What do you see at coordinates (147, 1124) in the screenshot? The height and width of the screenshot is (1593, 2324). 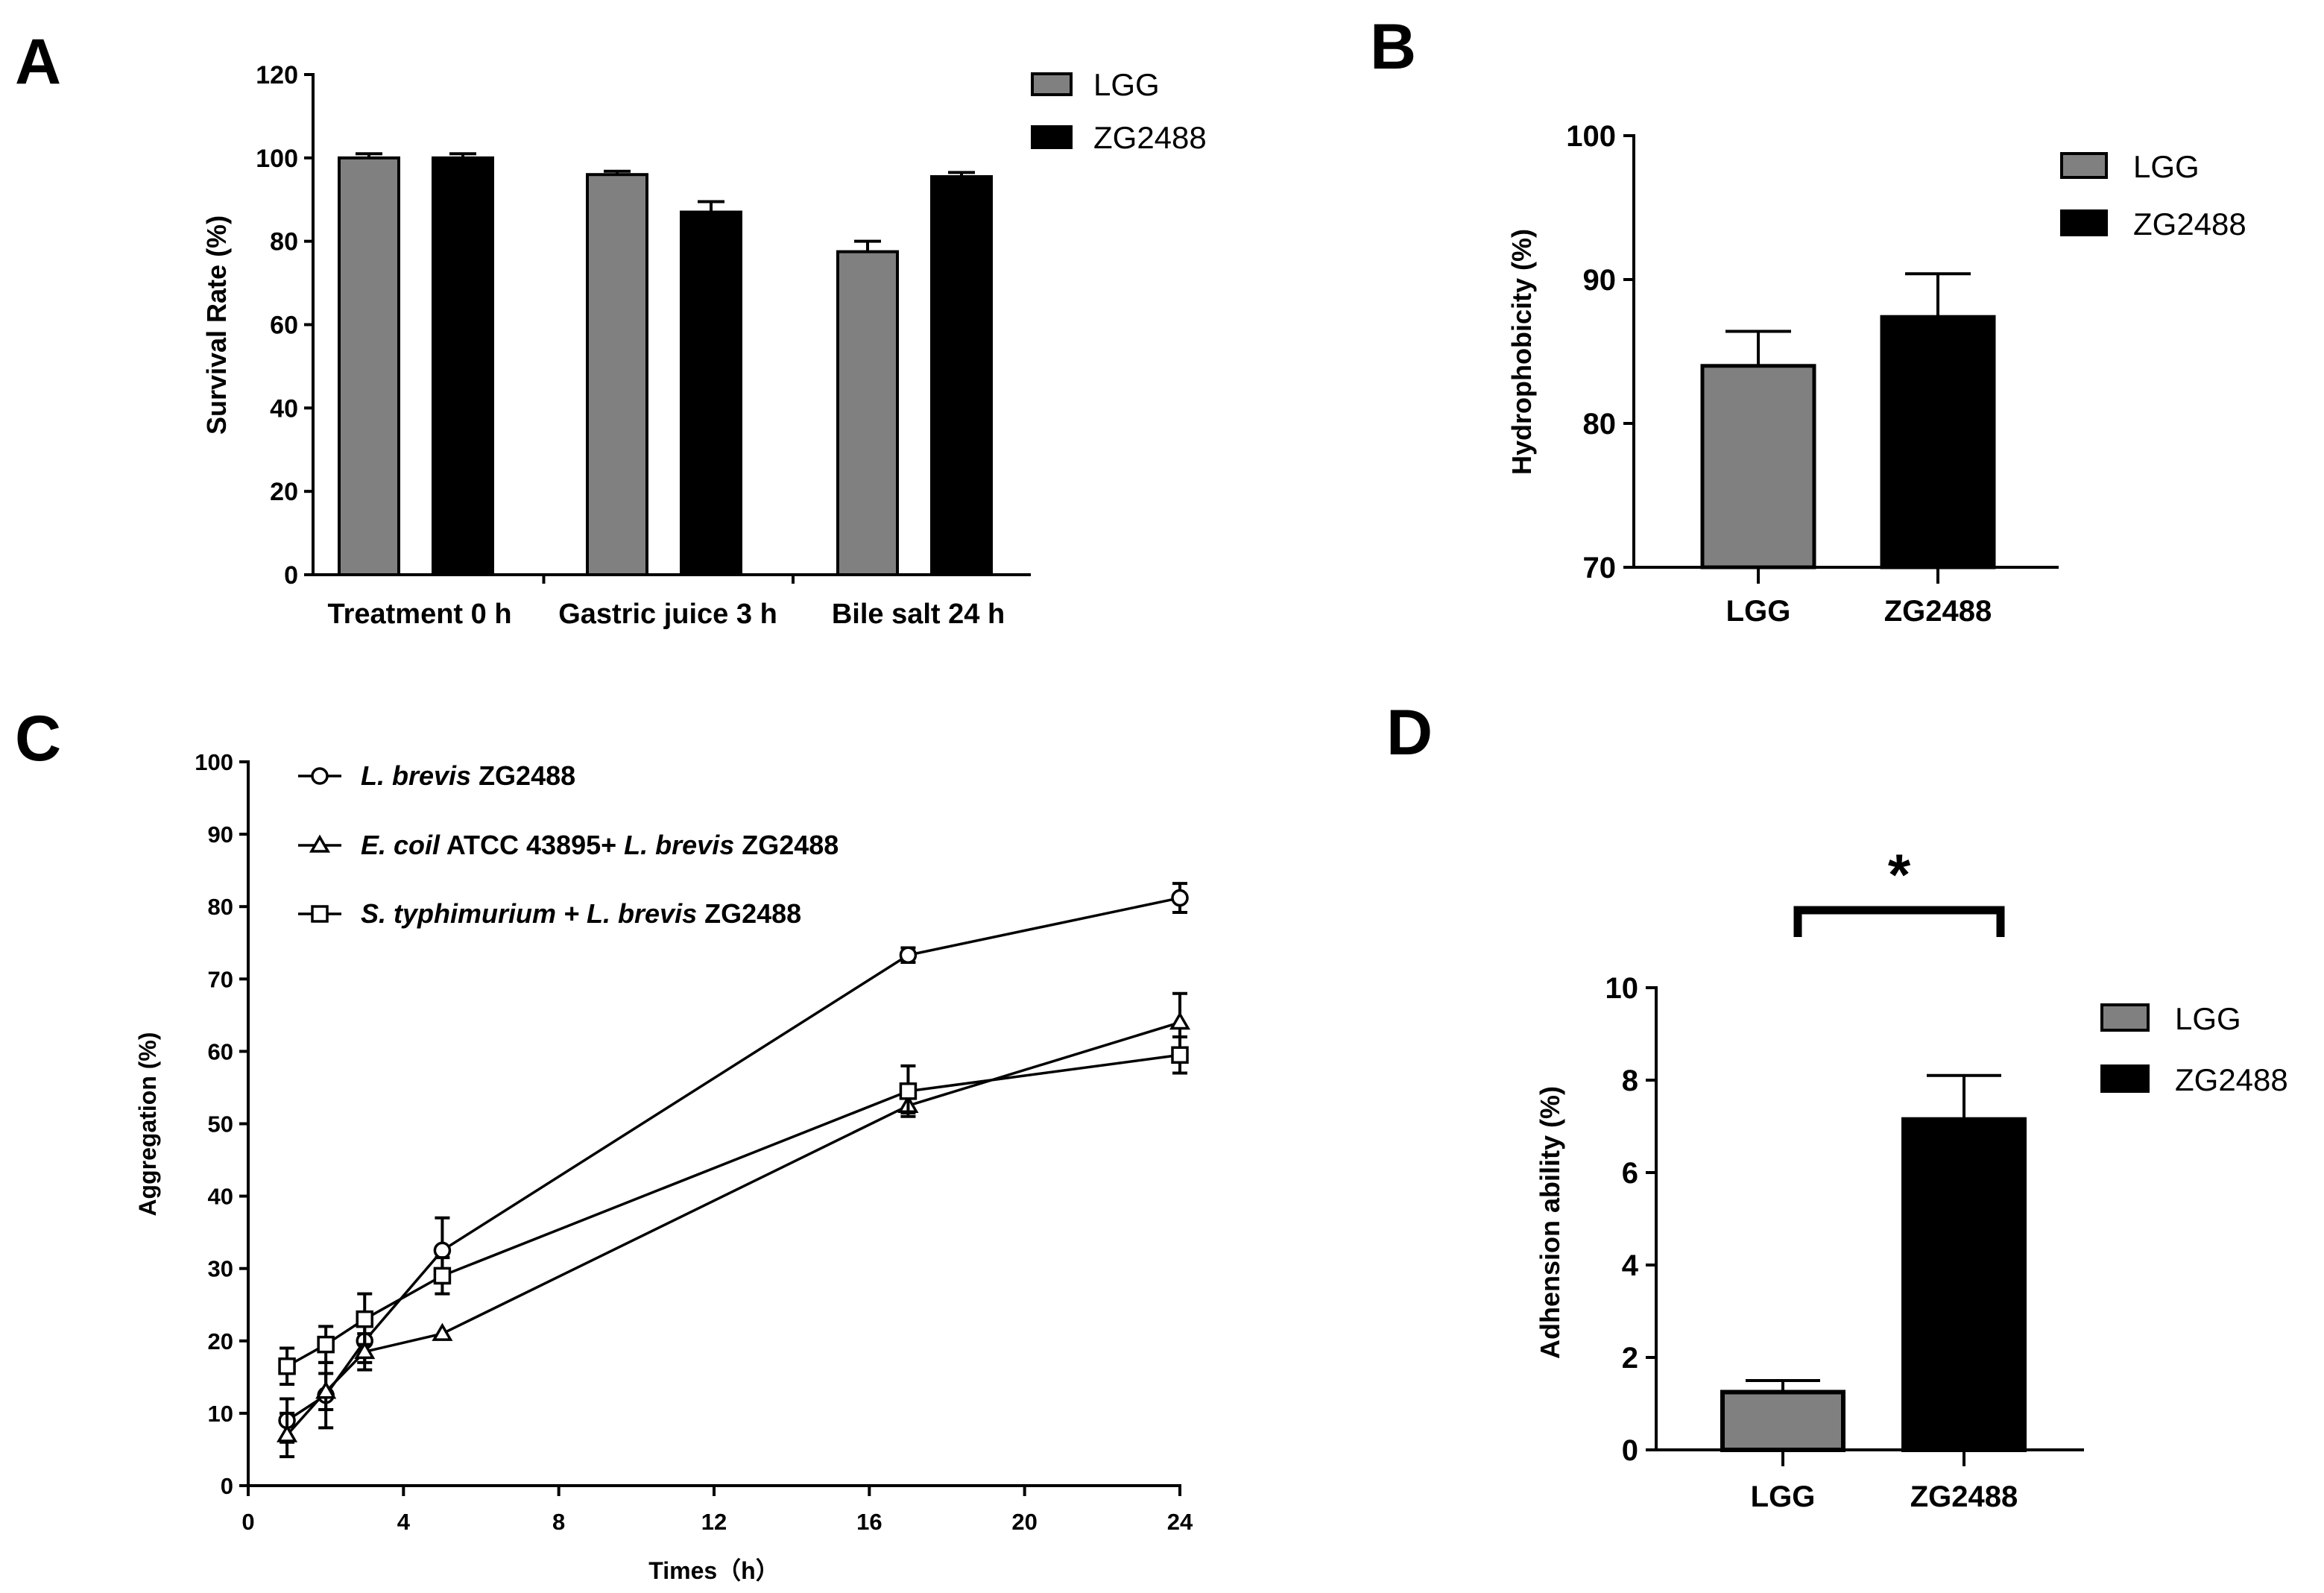 I see `y-axis-title: Aggregation (%)` at bounding box center [147, 1124].